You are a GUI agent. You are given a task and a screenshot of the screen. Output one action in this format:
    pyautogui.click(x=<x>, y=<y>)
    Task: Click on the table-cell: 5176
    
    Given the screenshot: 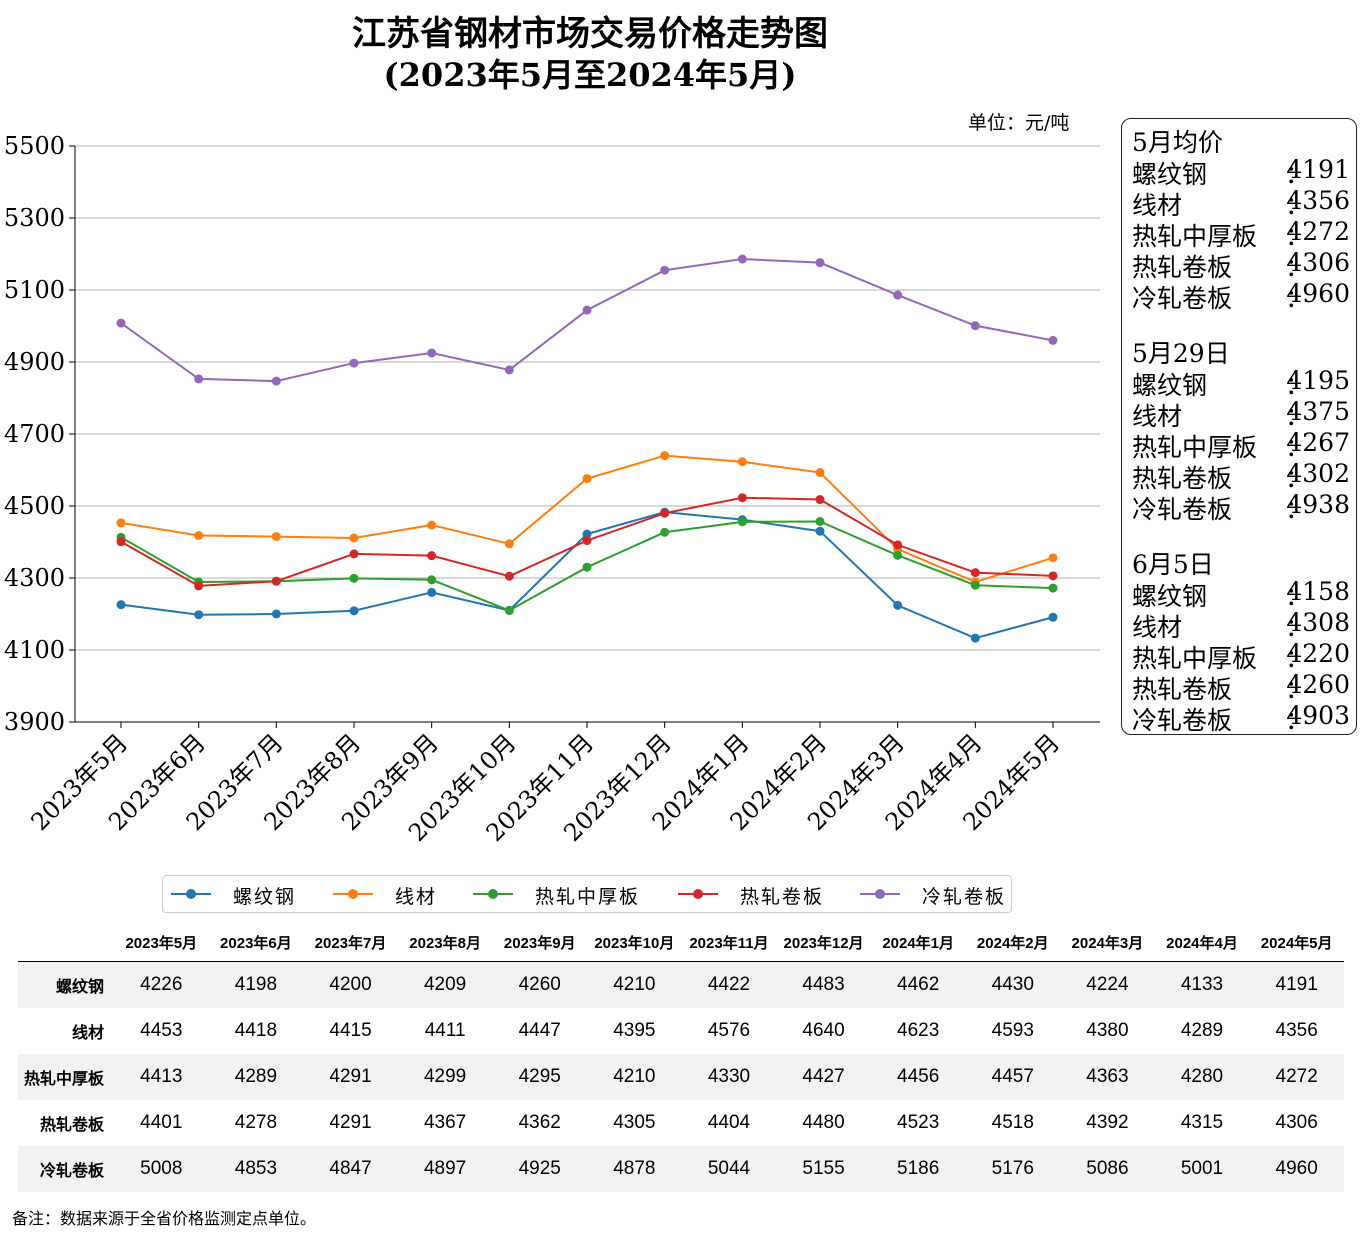 What is the action you would take?
    pyautogui.click(x=1013, y=1169)
    